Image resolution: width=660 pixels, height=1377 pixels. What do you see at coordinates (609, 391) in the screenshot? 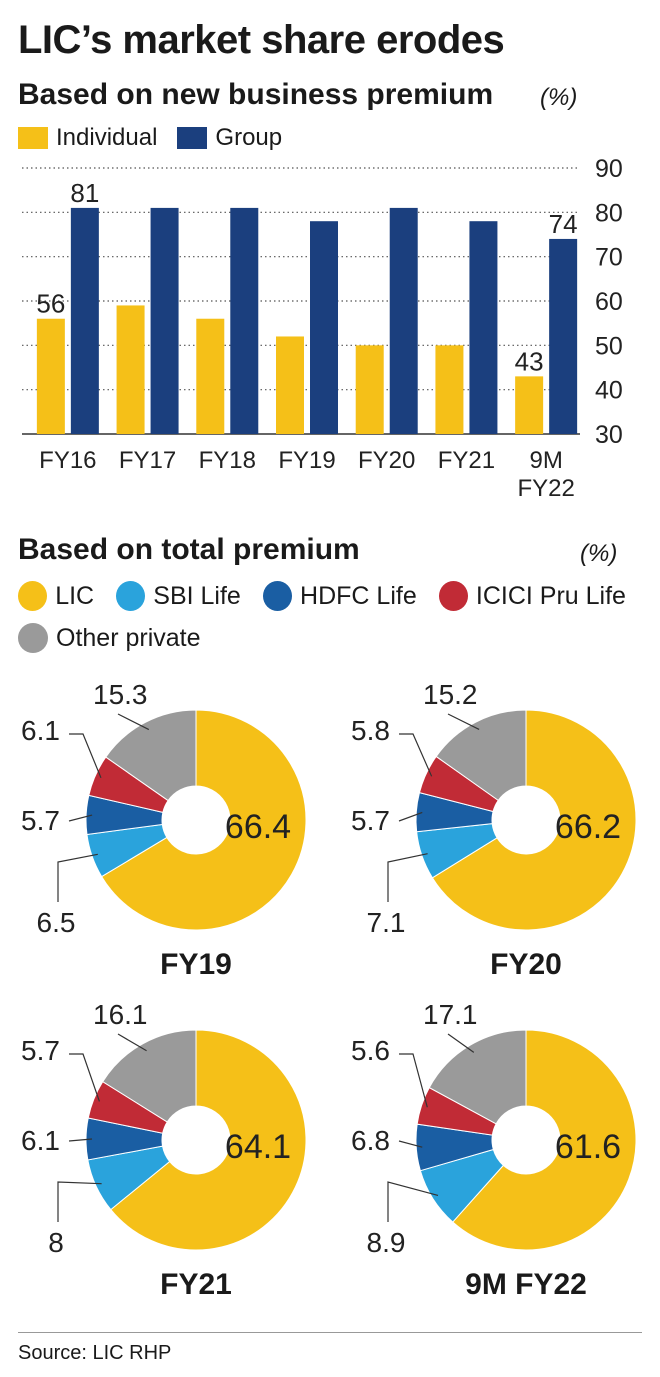
I see `y-tick-label: 40` at bounding box center [609, 391].